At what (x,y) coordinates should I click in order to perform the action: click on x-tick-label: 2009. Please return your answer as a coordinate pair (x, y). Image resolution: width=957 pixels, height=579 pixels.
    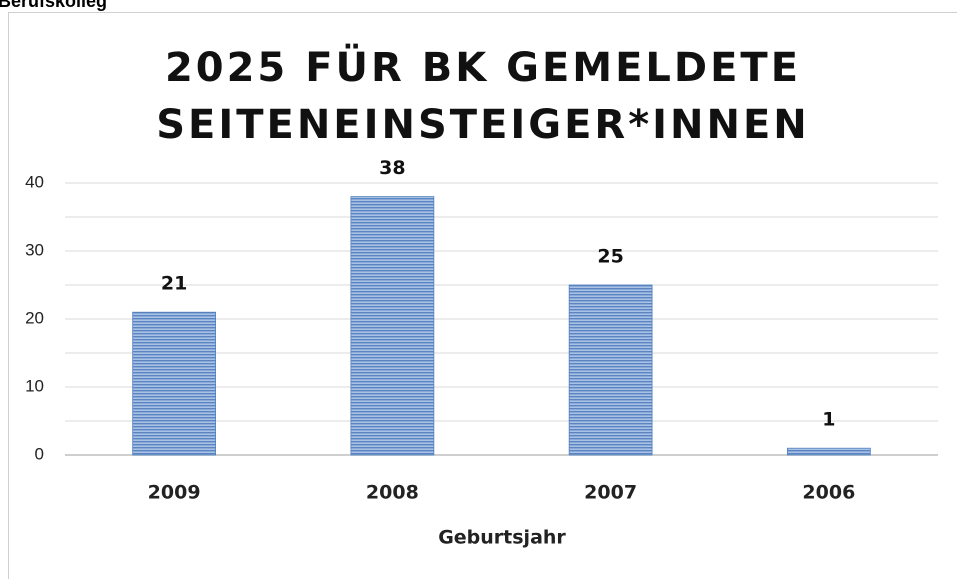
    Looking at the image, I should click on (174, 493).